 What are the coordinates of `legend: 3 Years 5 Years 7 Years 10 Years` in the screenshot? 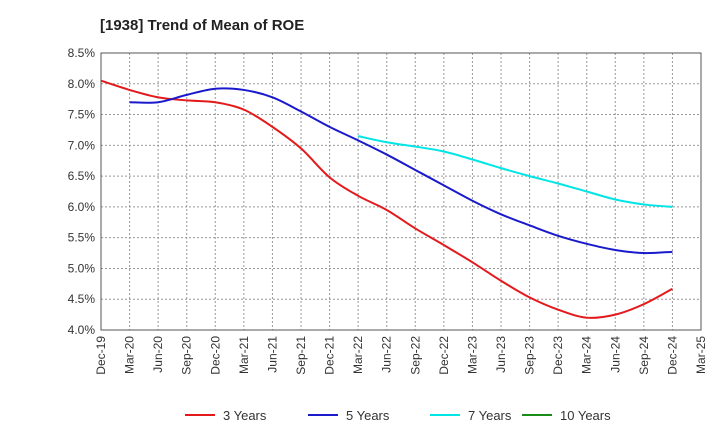 It's located at (398, 415).